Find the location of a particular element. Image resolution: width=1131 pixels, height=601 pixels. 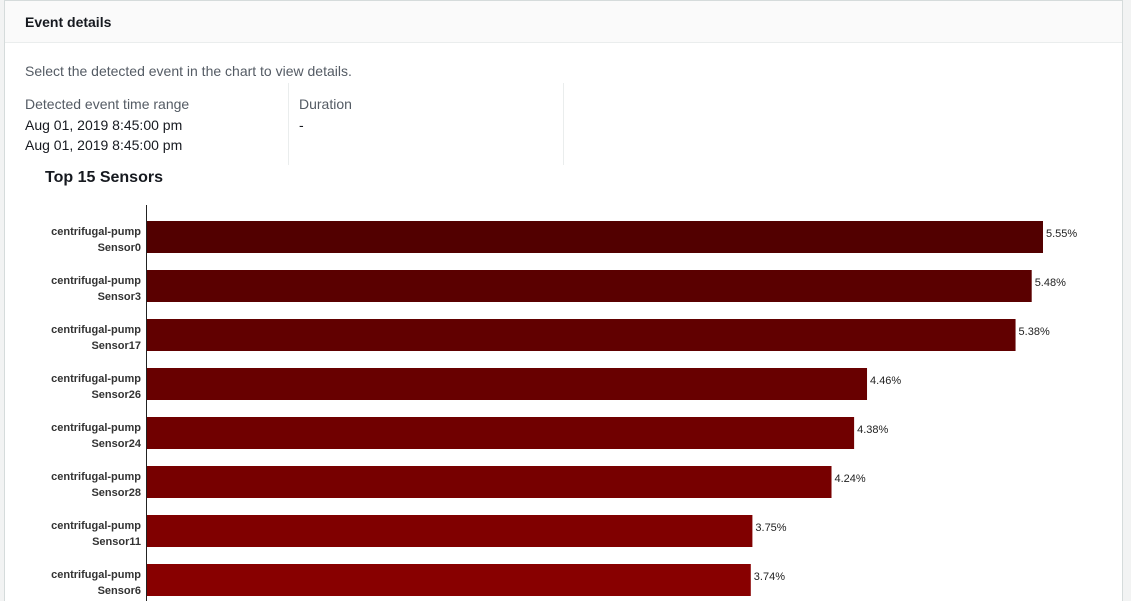

panel-title: Event details is located at coordinates (68, 21).